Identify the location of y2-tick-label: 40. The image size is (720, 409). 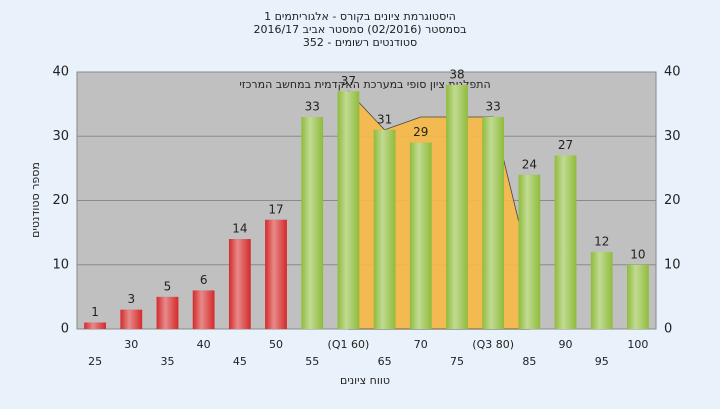
(672, 72).